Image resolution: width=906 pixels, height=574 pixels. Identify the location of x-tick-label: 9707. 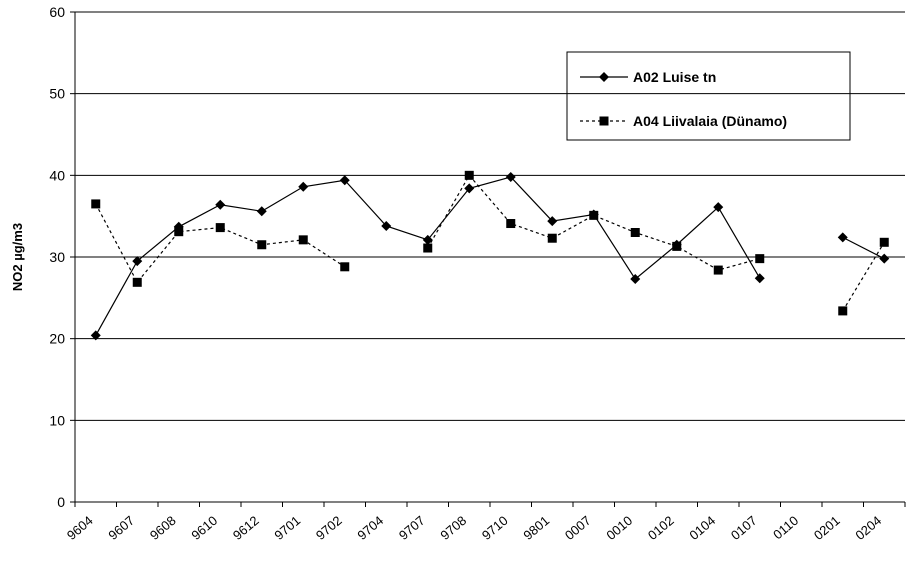
(412, 528).